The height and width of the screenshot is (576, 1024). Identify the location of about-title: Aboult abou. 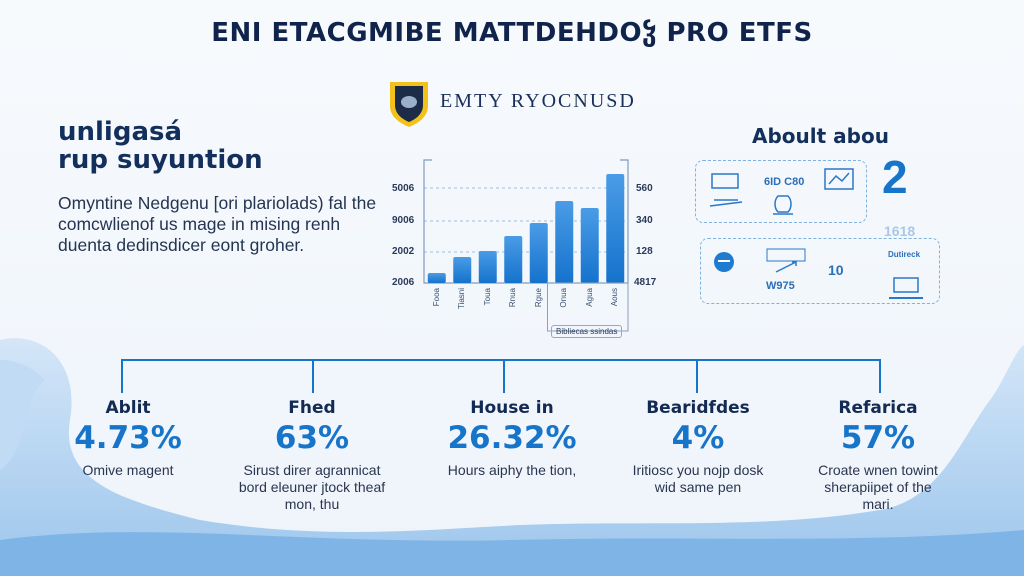
(820, 136).